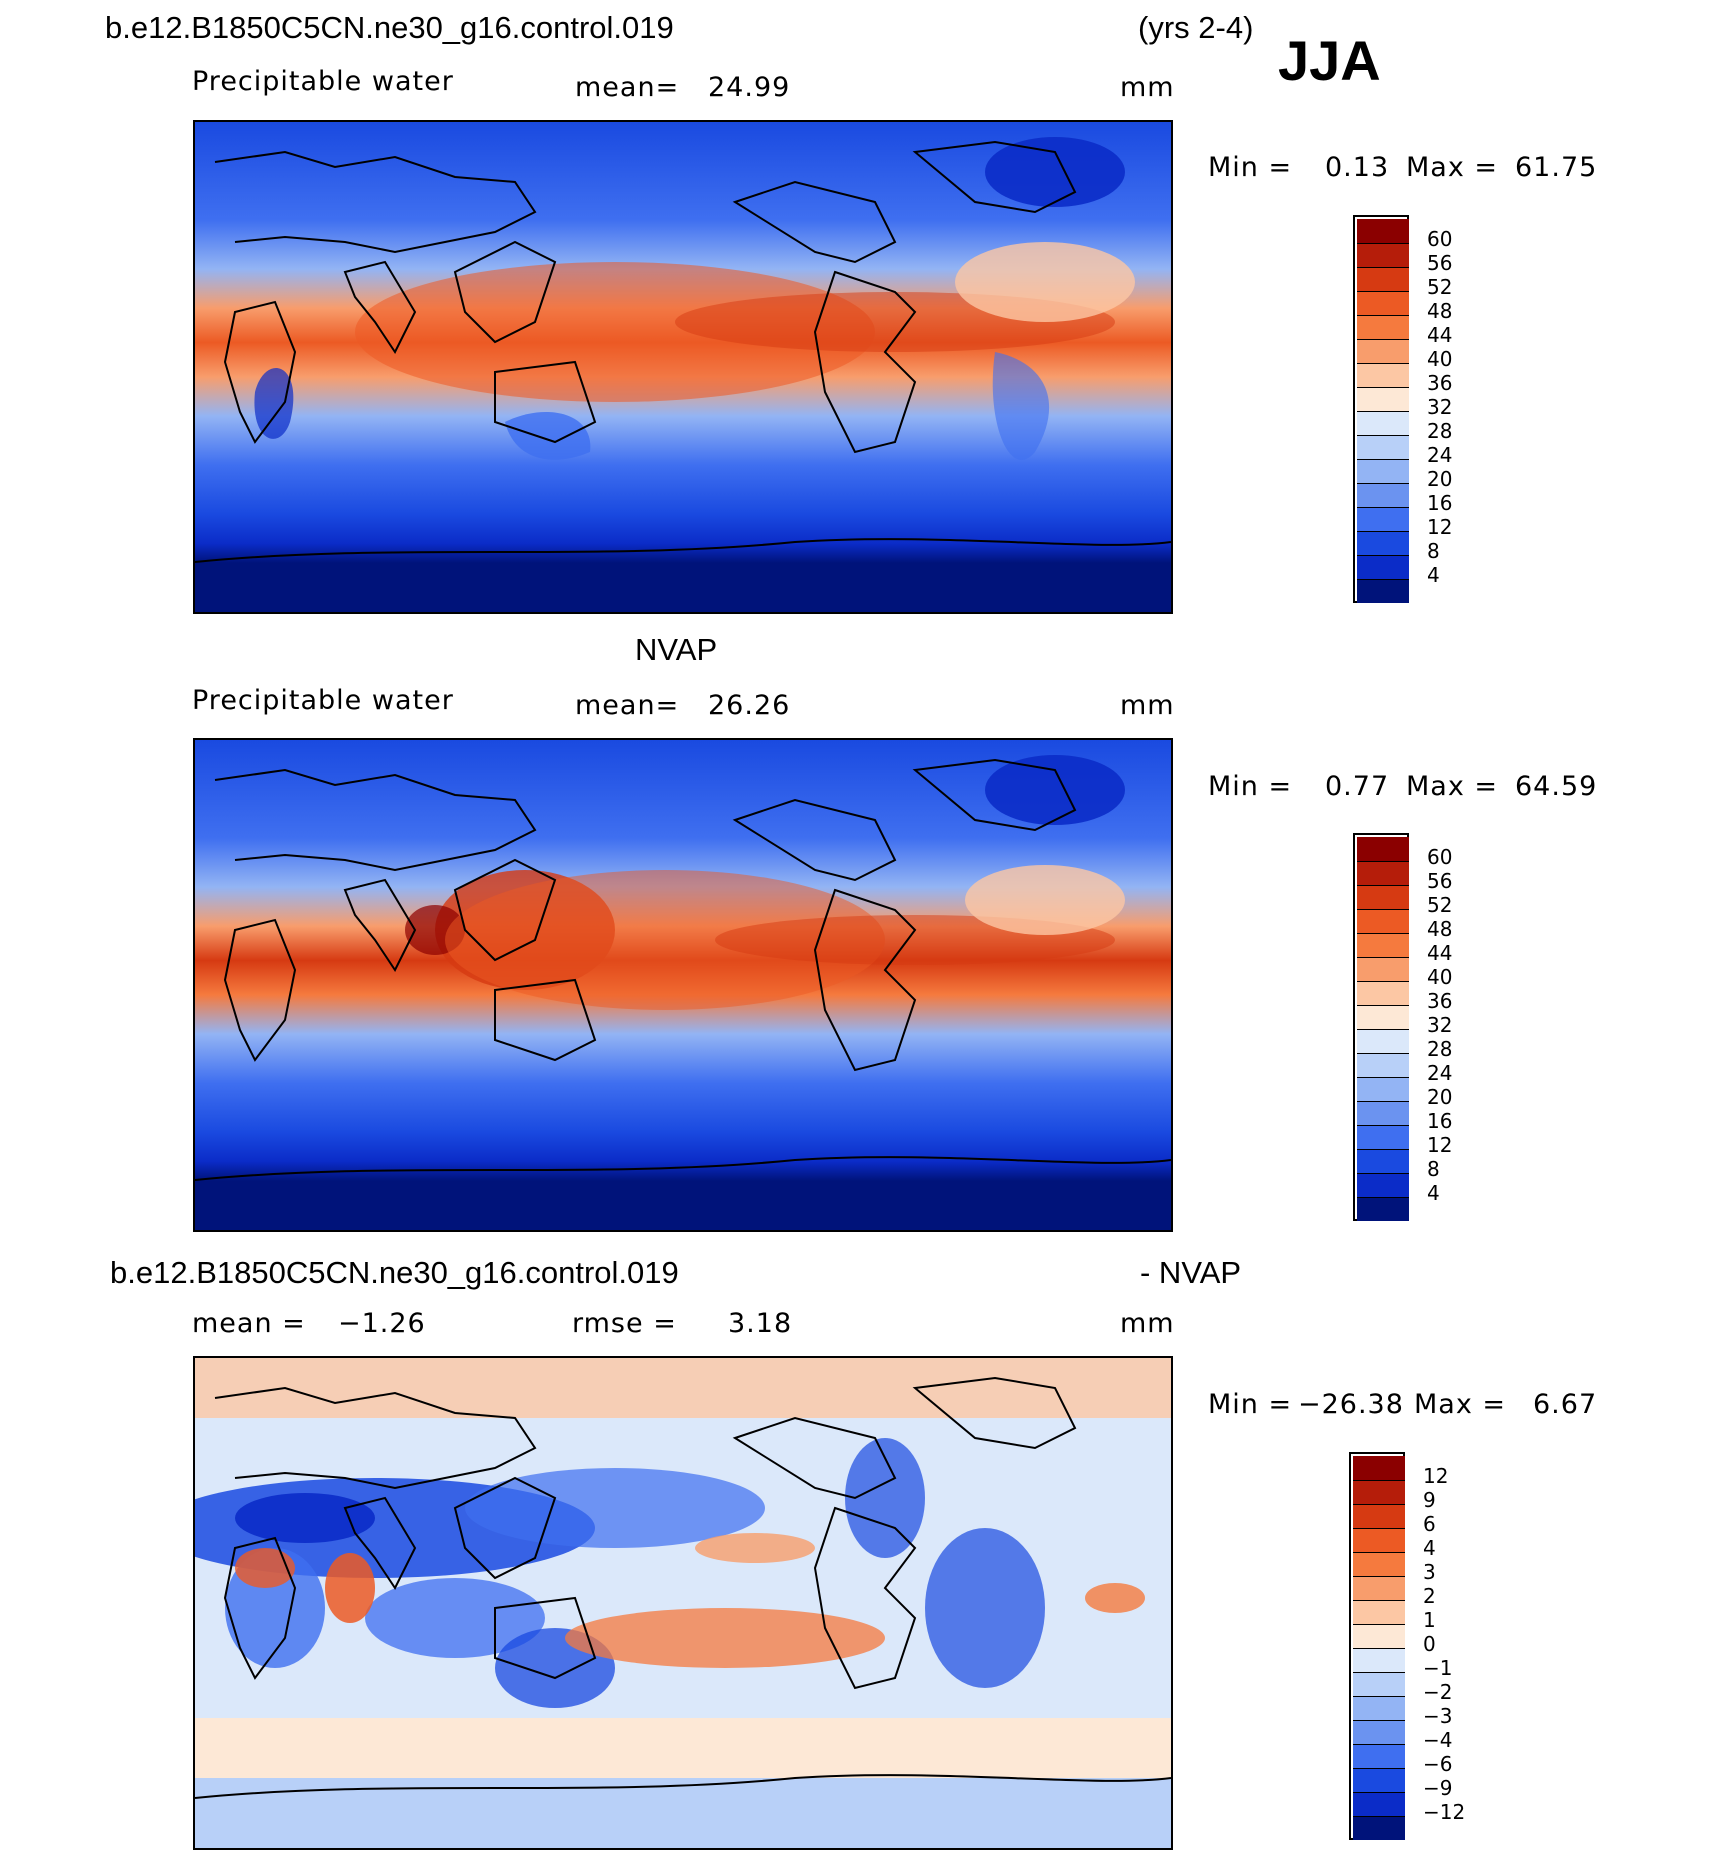 This screenshot has width=1710, height=1869. What do you see at coordinates (1440, 1121) in the screenshot?
I see `panel2-level-label: 16` at bounding box center [1440, 1121].